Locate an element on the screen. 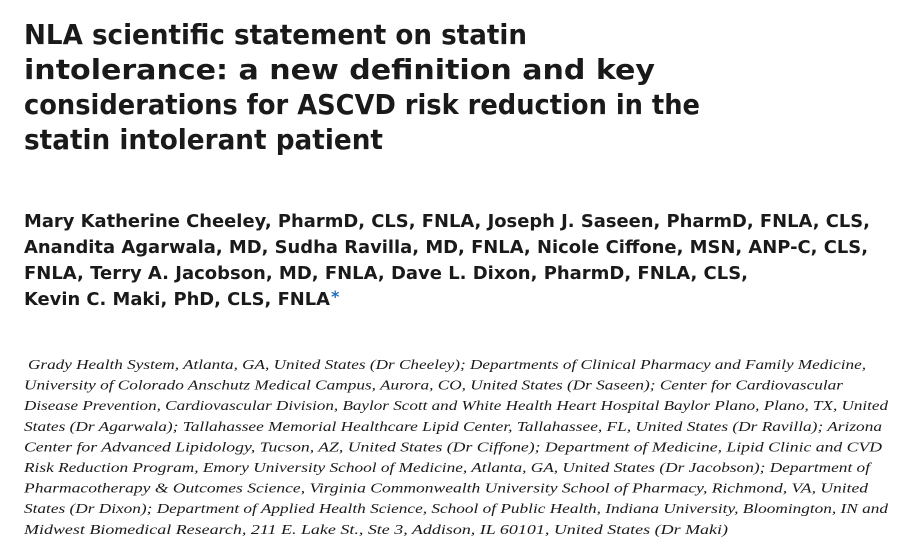 The image size is (904, 550). corresponding-mark: * is located at coordinates (335, 296).